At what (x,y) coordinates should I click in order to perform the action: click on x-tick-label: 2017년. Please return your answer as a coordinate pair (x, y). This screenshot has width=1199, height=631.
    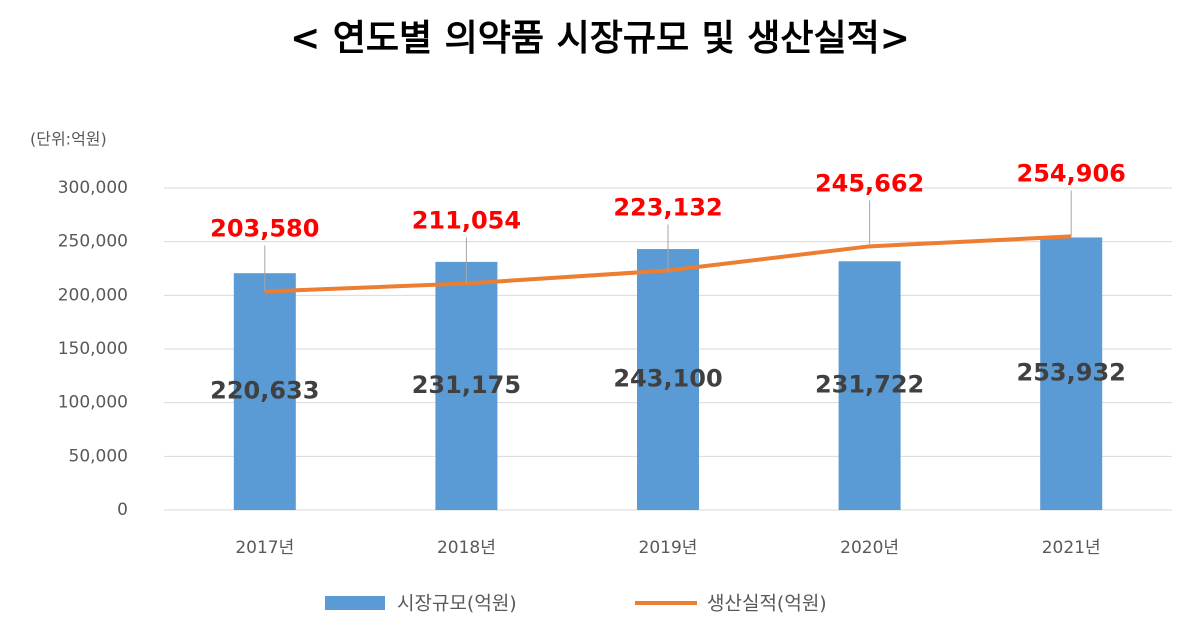
    Looking at the image, I should click on (264, 548).